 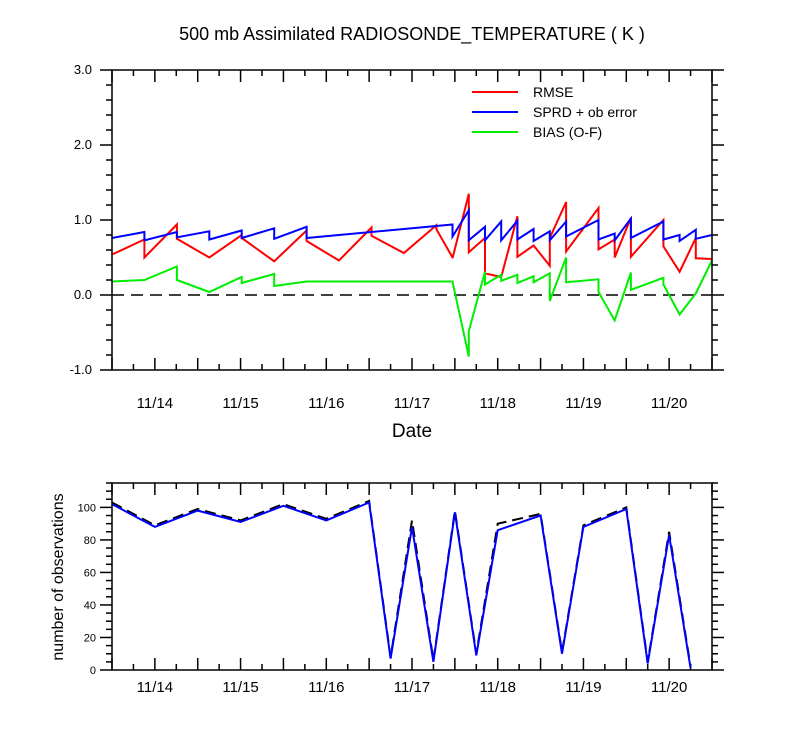 I want to click on y-tick-label: 60, so click(x=90, y=573).